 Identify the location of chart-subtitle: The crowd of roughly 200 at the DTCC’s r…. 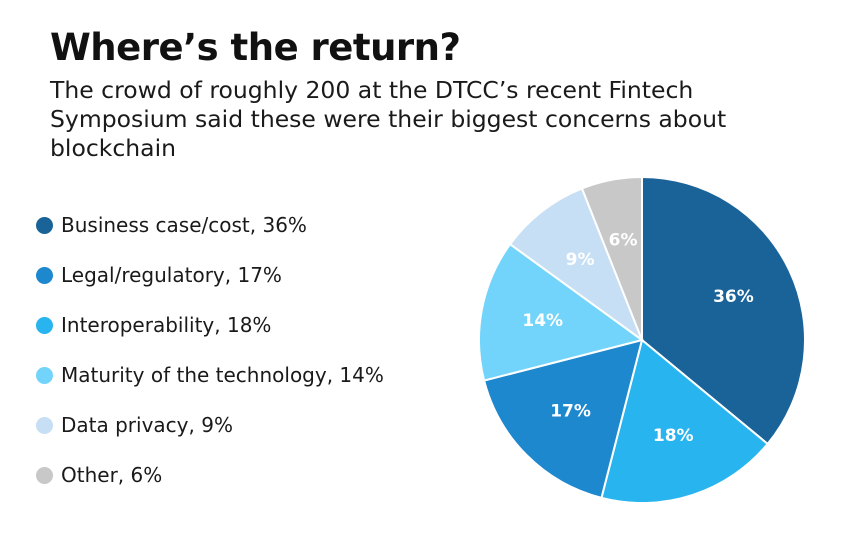
(388, 119).